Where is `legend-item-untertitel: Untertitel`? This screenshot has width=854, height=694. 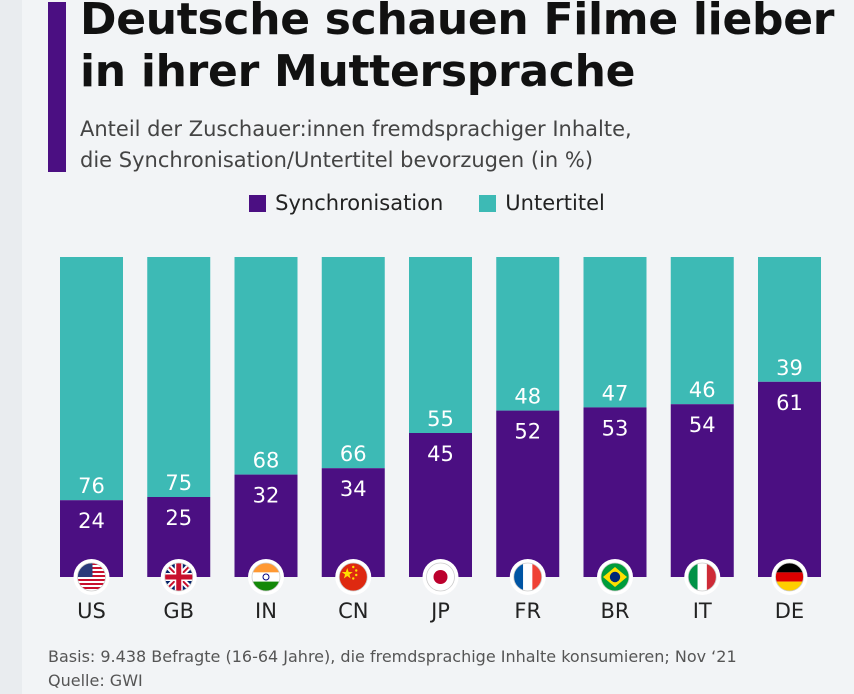 legend-item-untertitel: Untertitel is located at coordinates (542, 203).